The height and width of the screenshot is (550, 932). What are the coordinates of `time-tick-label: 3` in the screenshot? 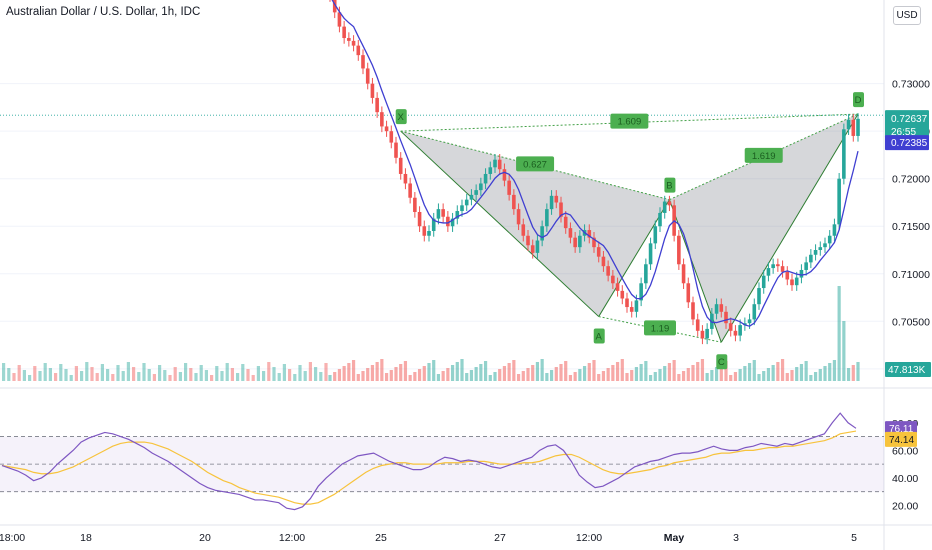 It's located at (736, 538).